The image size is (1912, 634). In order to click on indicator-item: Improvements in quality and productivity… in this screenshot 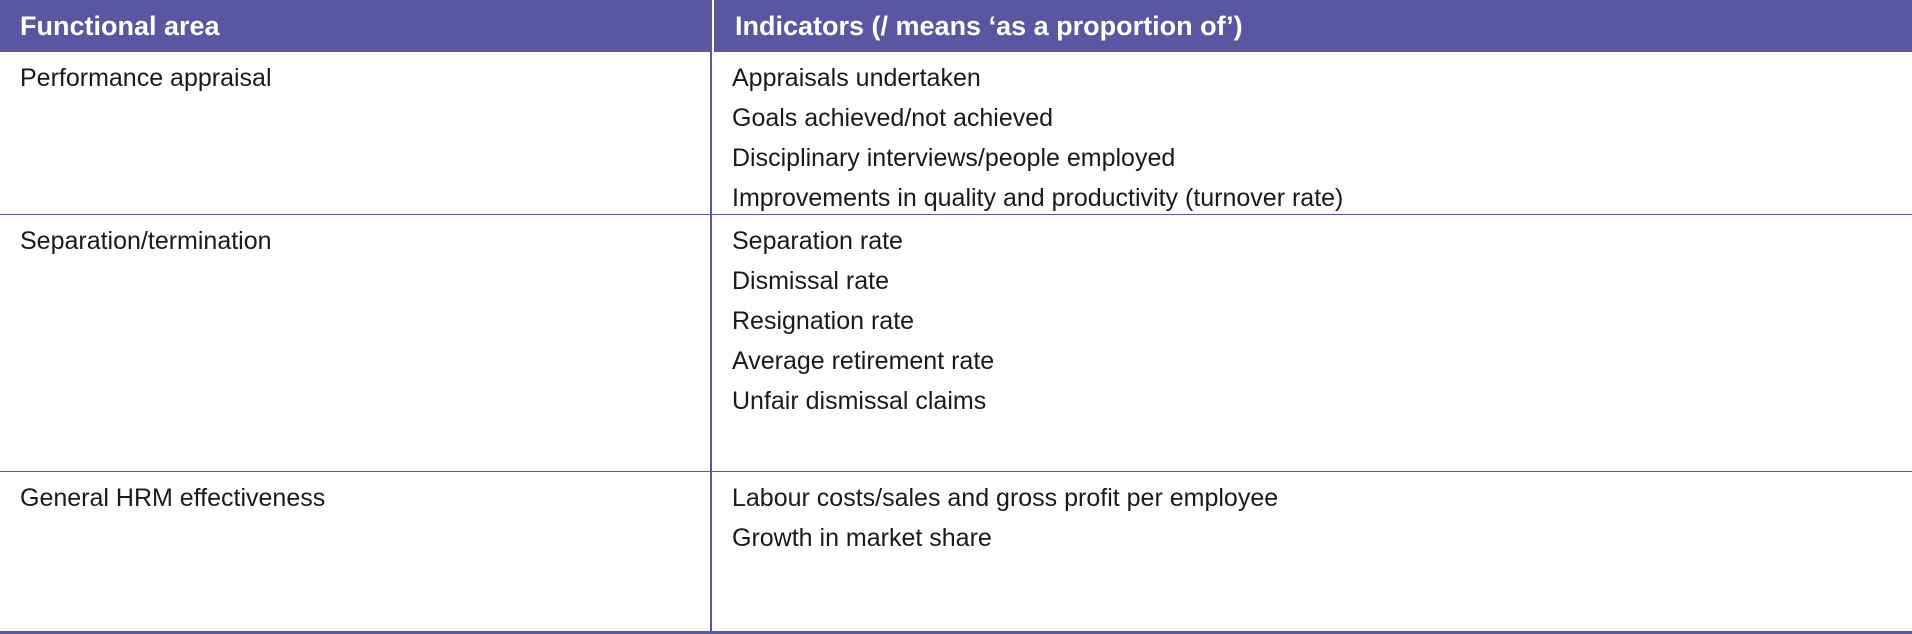, I will do `click(1038, 198)`.